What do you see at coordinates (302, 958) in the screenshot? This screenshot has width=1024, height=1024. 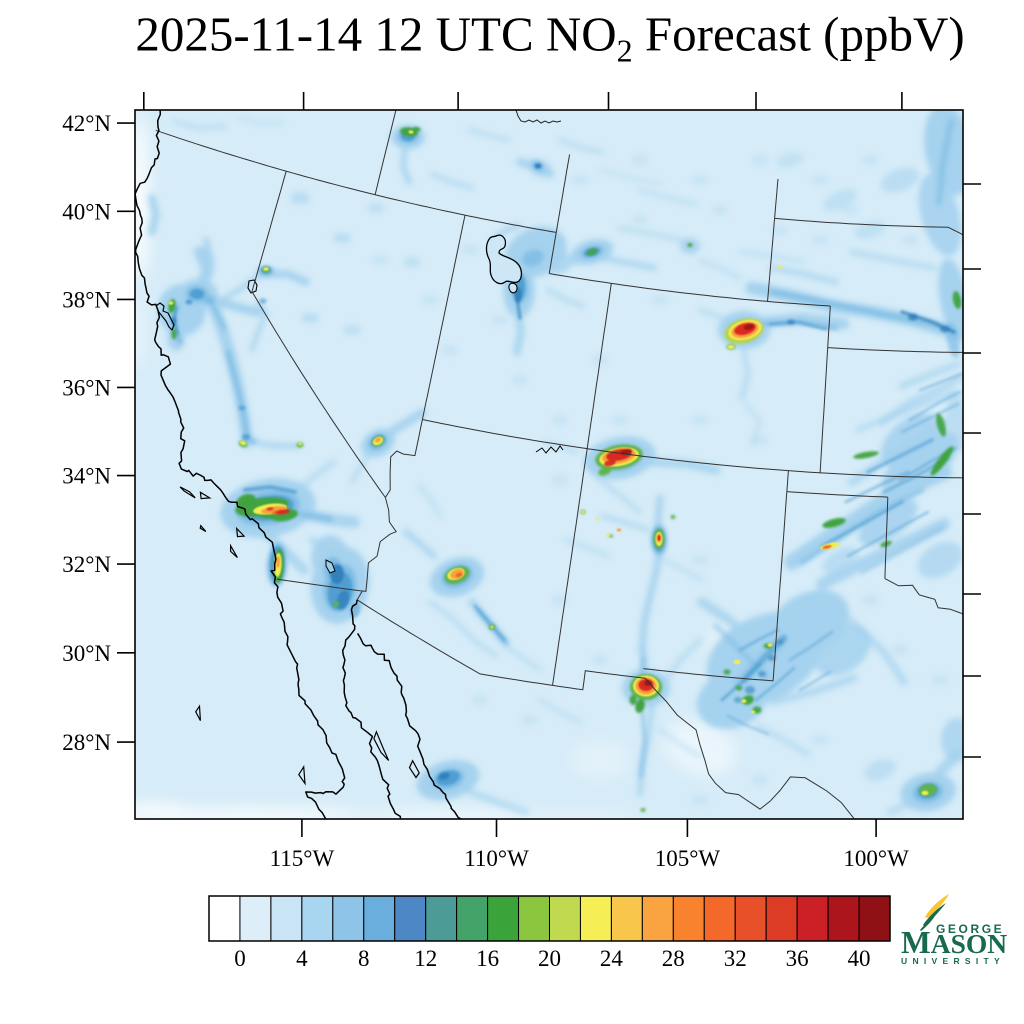 I see `svg-text: 4` at bounding box center [302, 958].